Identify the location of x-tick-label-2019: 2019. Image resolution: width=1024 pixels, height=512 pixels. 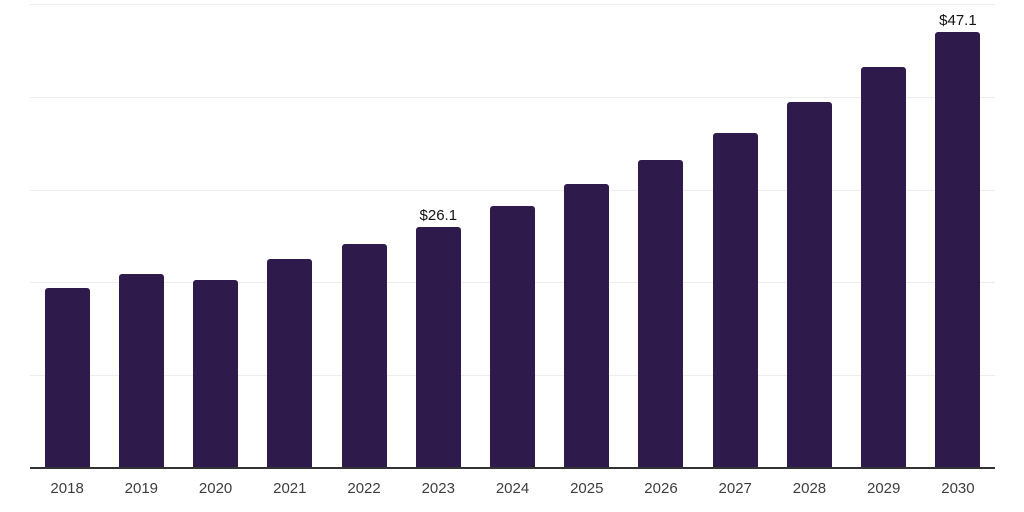
(141, 488).